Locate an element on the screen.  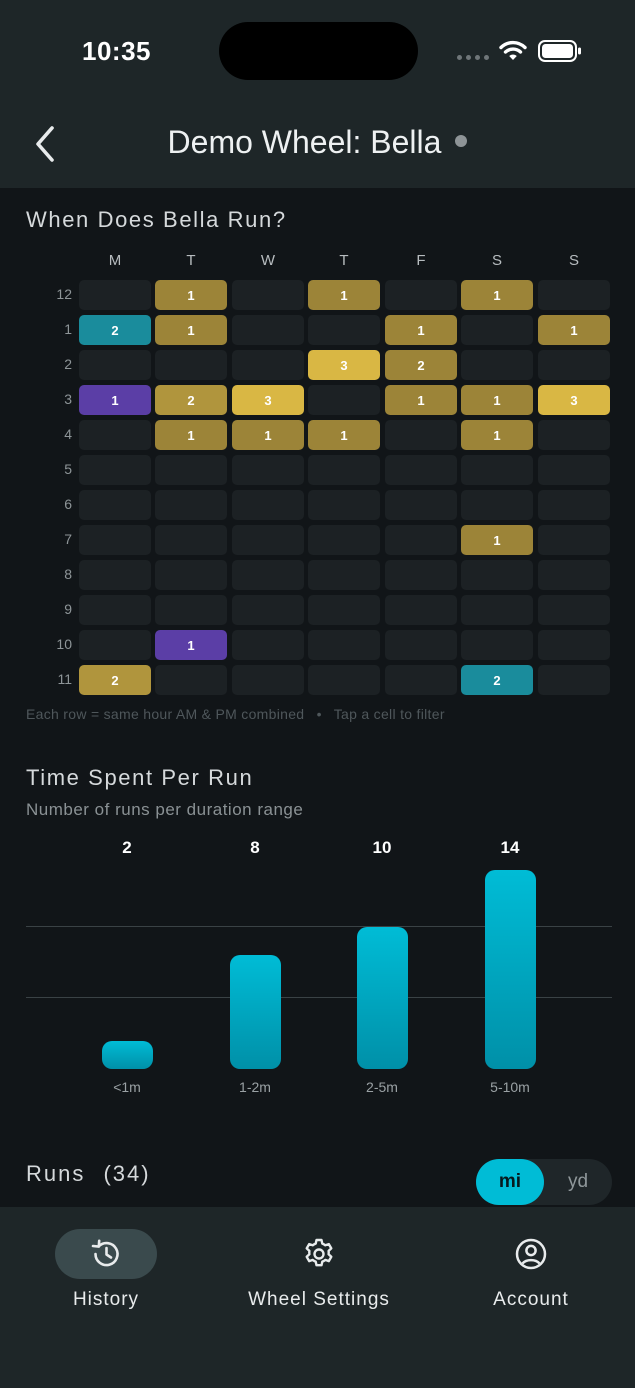
tab-account: Account is located at coordinates (531, 1270).